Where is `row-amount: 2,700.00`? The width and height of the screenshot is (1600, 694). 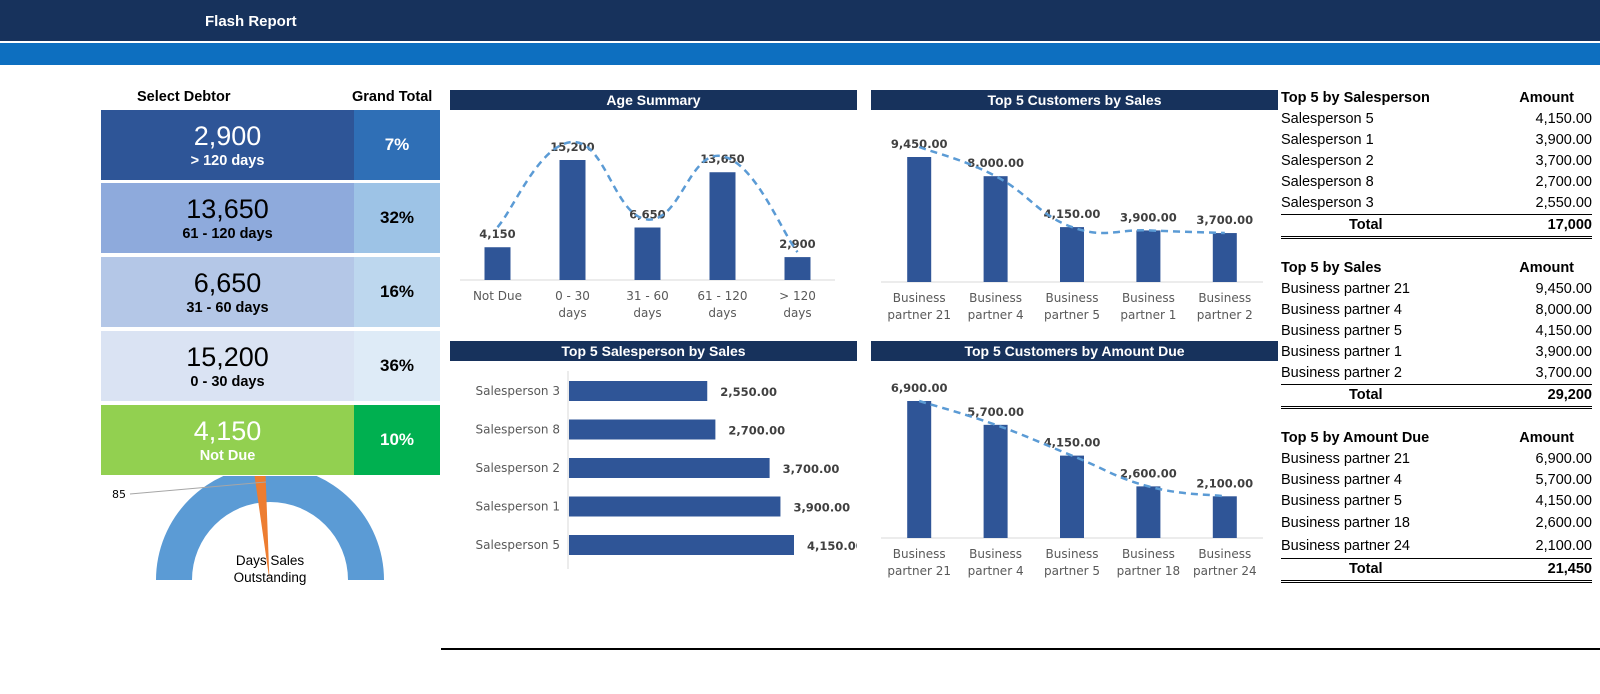
row-amount: 2,700.00 is located at coordinates (1563, 182).